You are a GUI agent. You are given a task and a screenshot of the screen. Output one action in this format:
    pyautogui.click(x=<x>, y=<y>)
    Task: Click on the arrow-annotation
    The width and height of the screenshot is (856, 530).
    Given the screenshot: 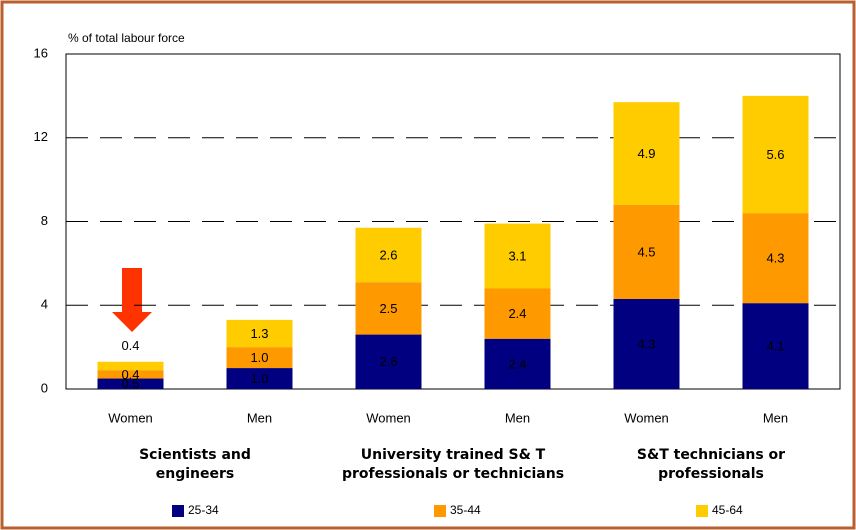 What is the action you would take?
    pyautogui.click(x=132, y=300)
    